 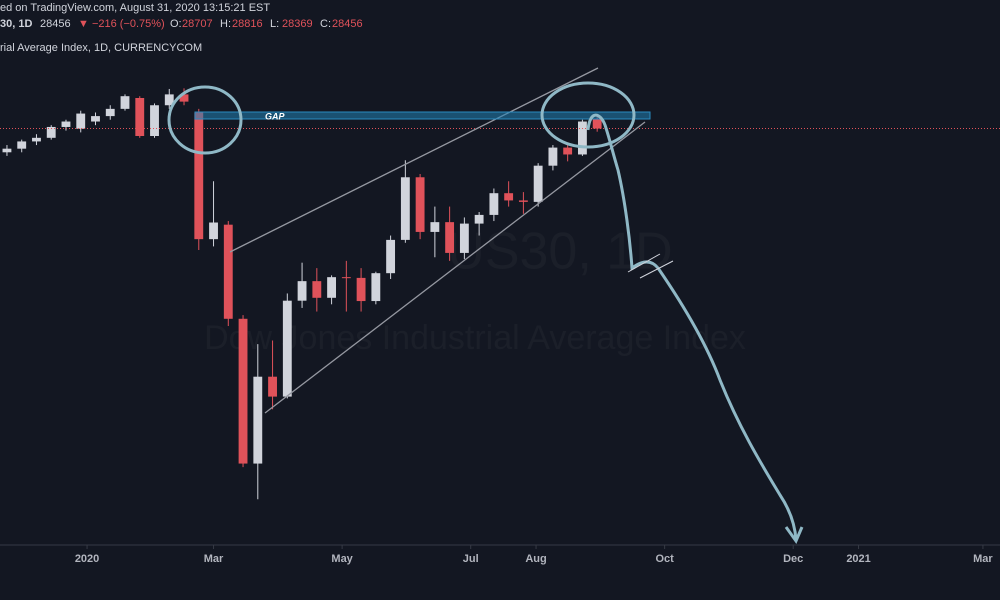 What do you see at coordinates (121, 24) in the screenshot?
I see `change: ▼ −216 (−0.75%)` at bounding box center [121, 24].